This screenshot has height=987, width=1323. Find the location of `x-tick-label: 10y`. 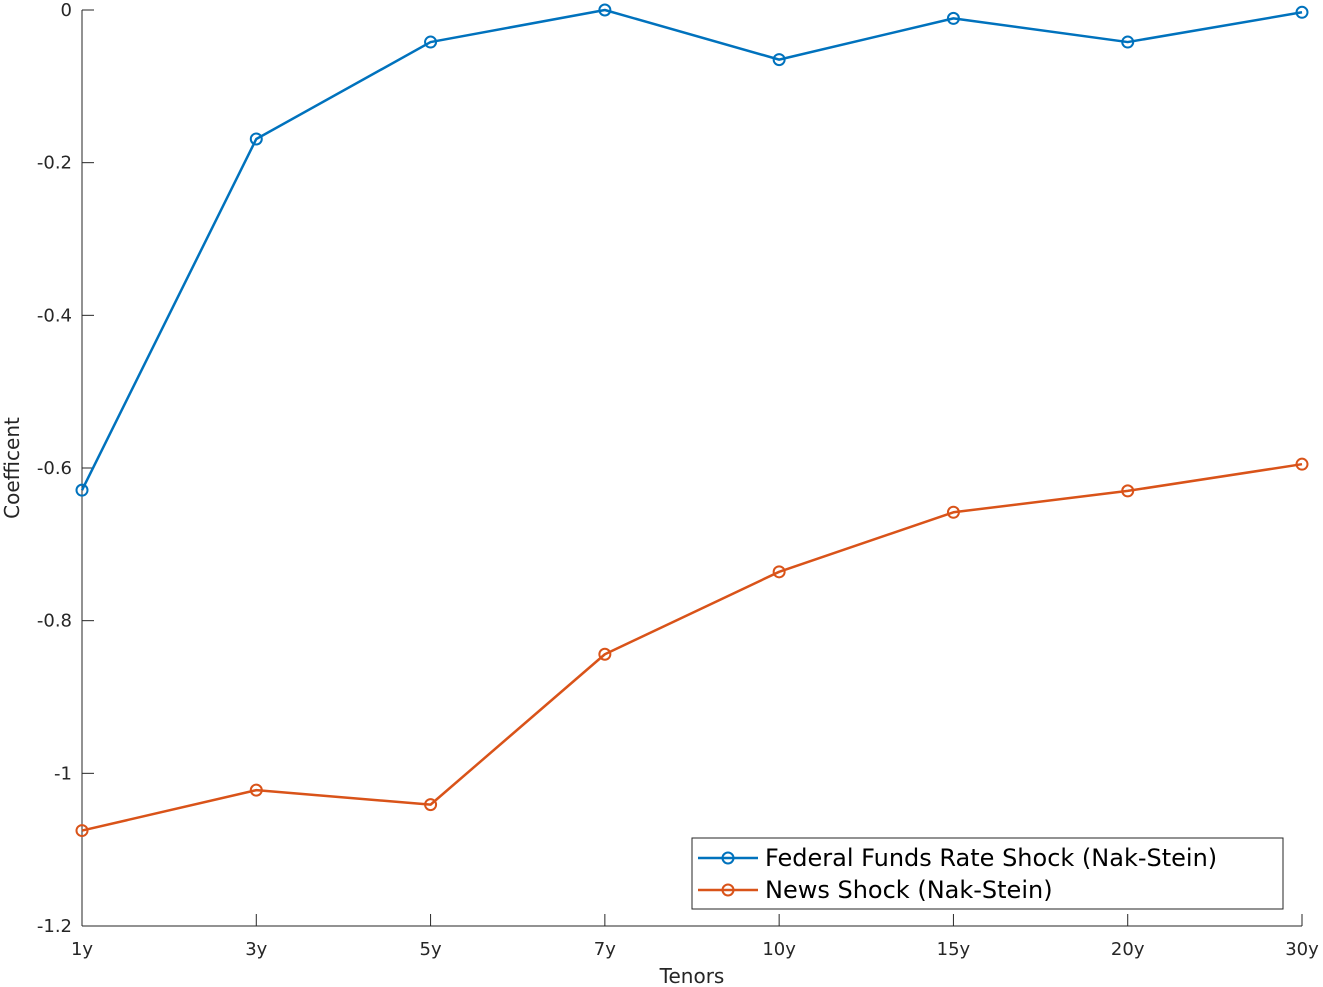

x-tick-label: 10y is located at coordinates (779, 949).